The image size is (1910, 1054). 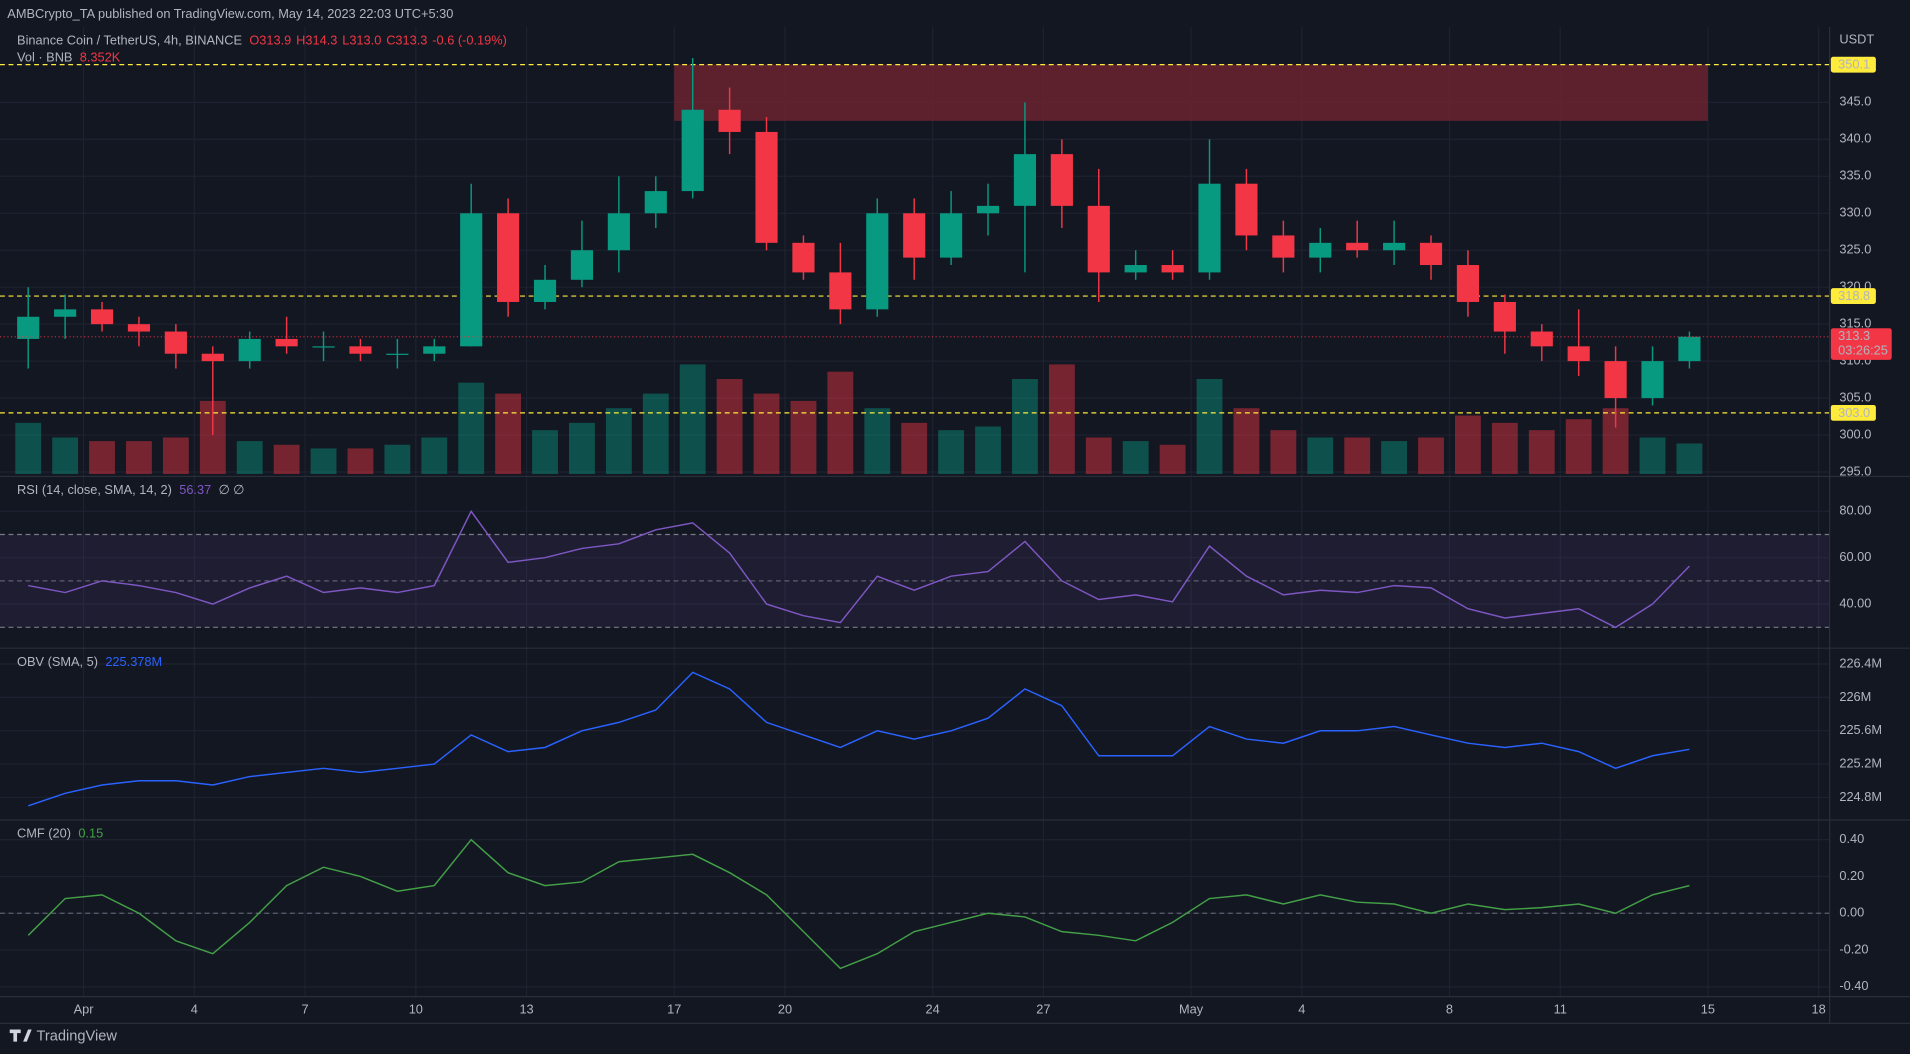 What do you see at coordinates (44, 833) in the screenshot?
I see `indicator-title: CMF (20)` at bounding box center [44, 833].